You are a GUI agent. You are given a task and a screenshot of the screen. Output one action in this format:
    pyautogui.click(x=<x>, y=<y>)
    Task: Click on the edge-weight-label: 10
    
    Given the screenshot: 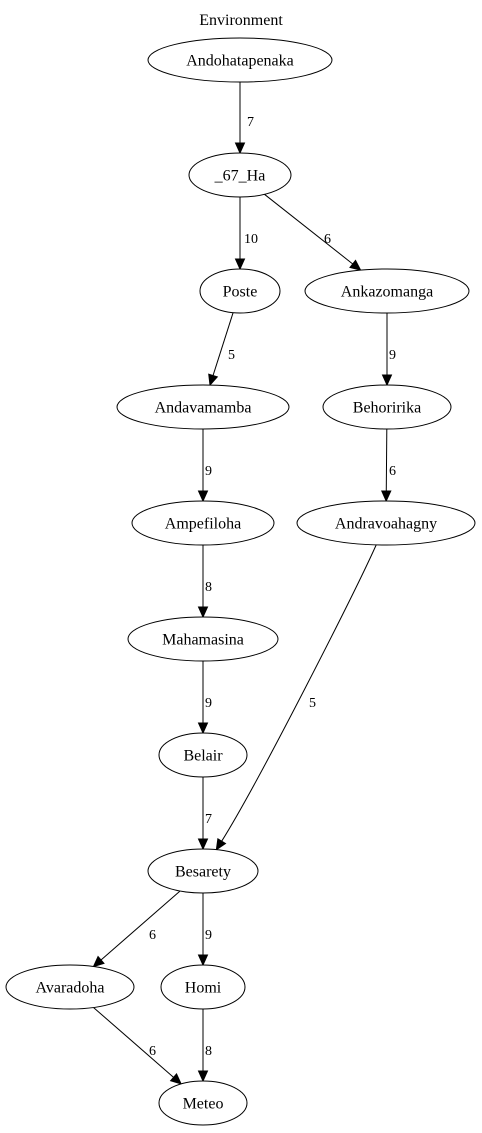 What is the action you would take?
    pyautogui.click(x=251, y=239)
    